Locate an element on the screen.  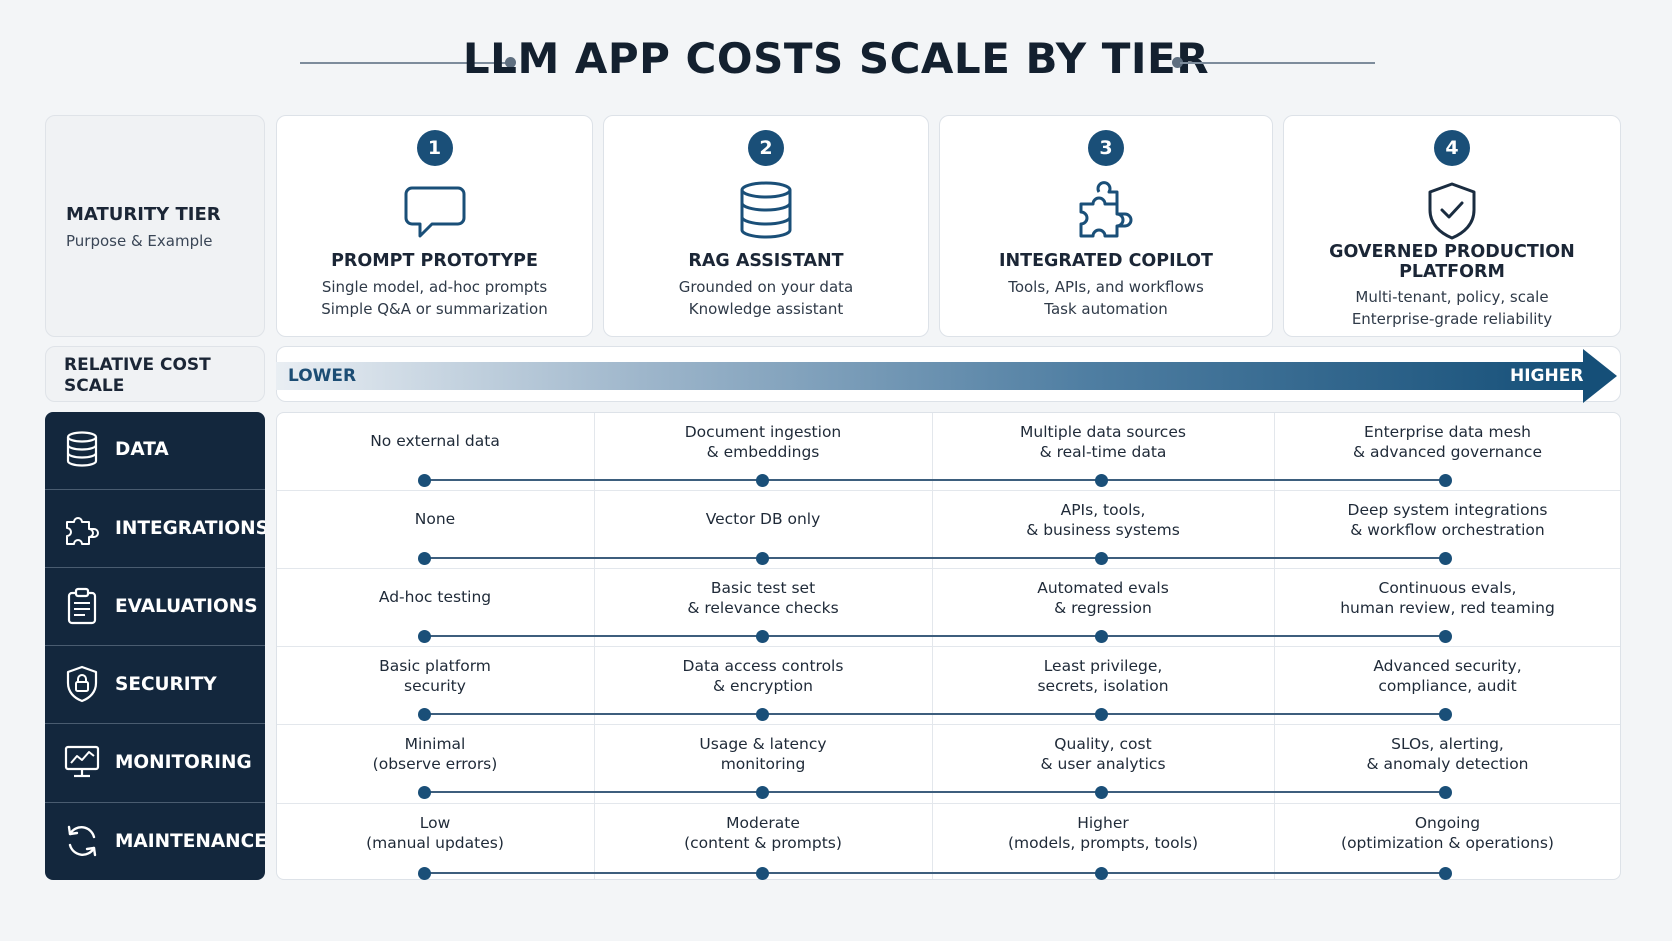
grid-cell-line: No external data is located at coordinates (435, 441).